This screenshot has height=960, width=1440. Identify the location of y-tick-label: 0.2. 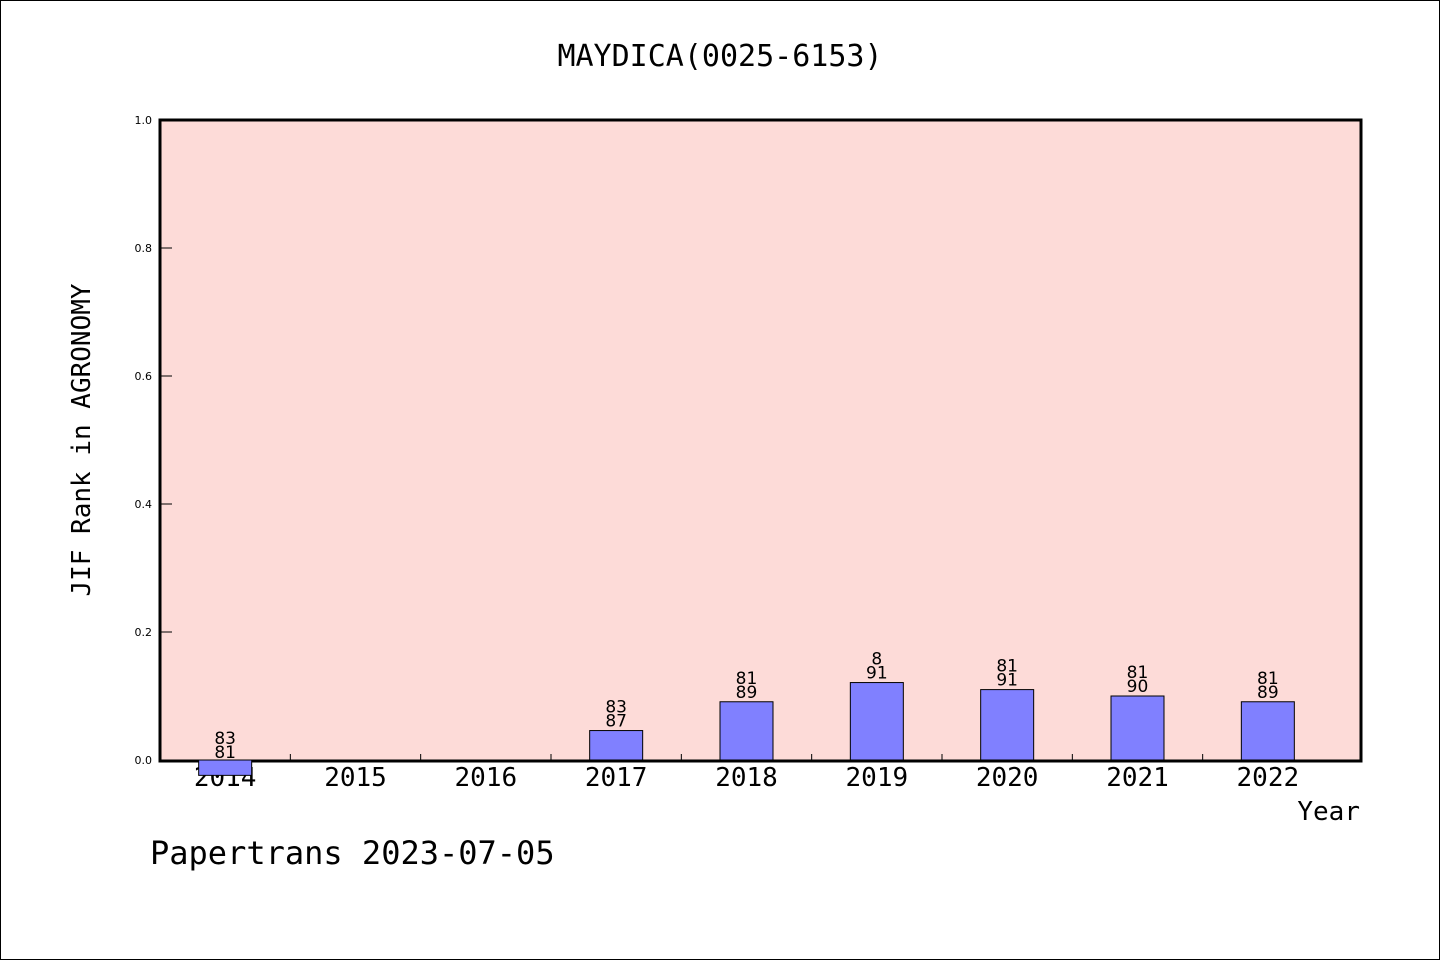
(144, 632).